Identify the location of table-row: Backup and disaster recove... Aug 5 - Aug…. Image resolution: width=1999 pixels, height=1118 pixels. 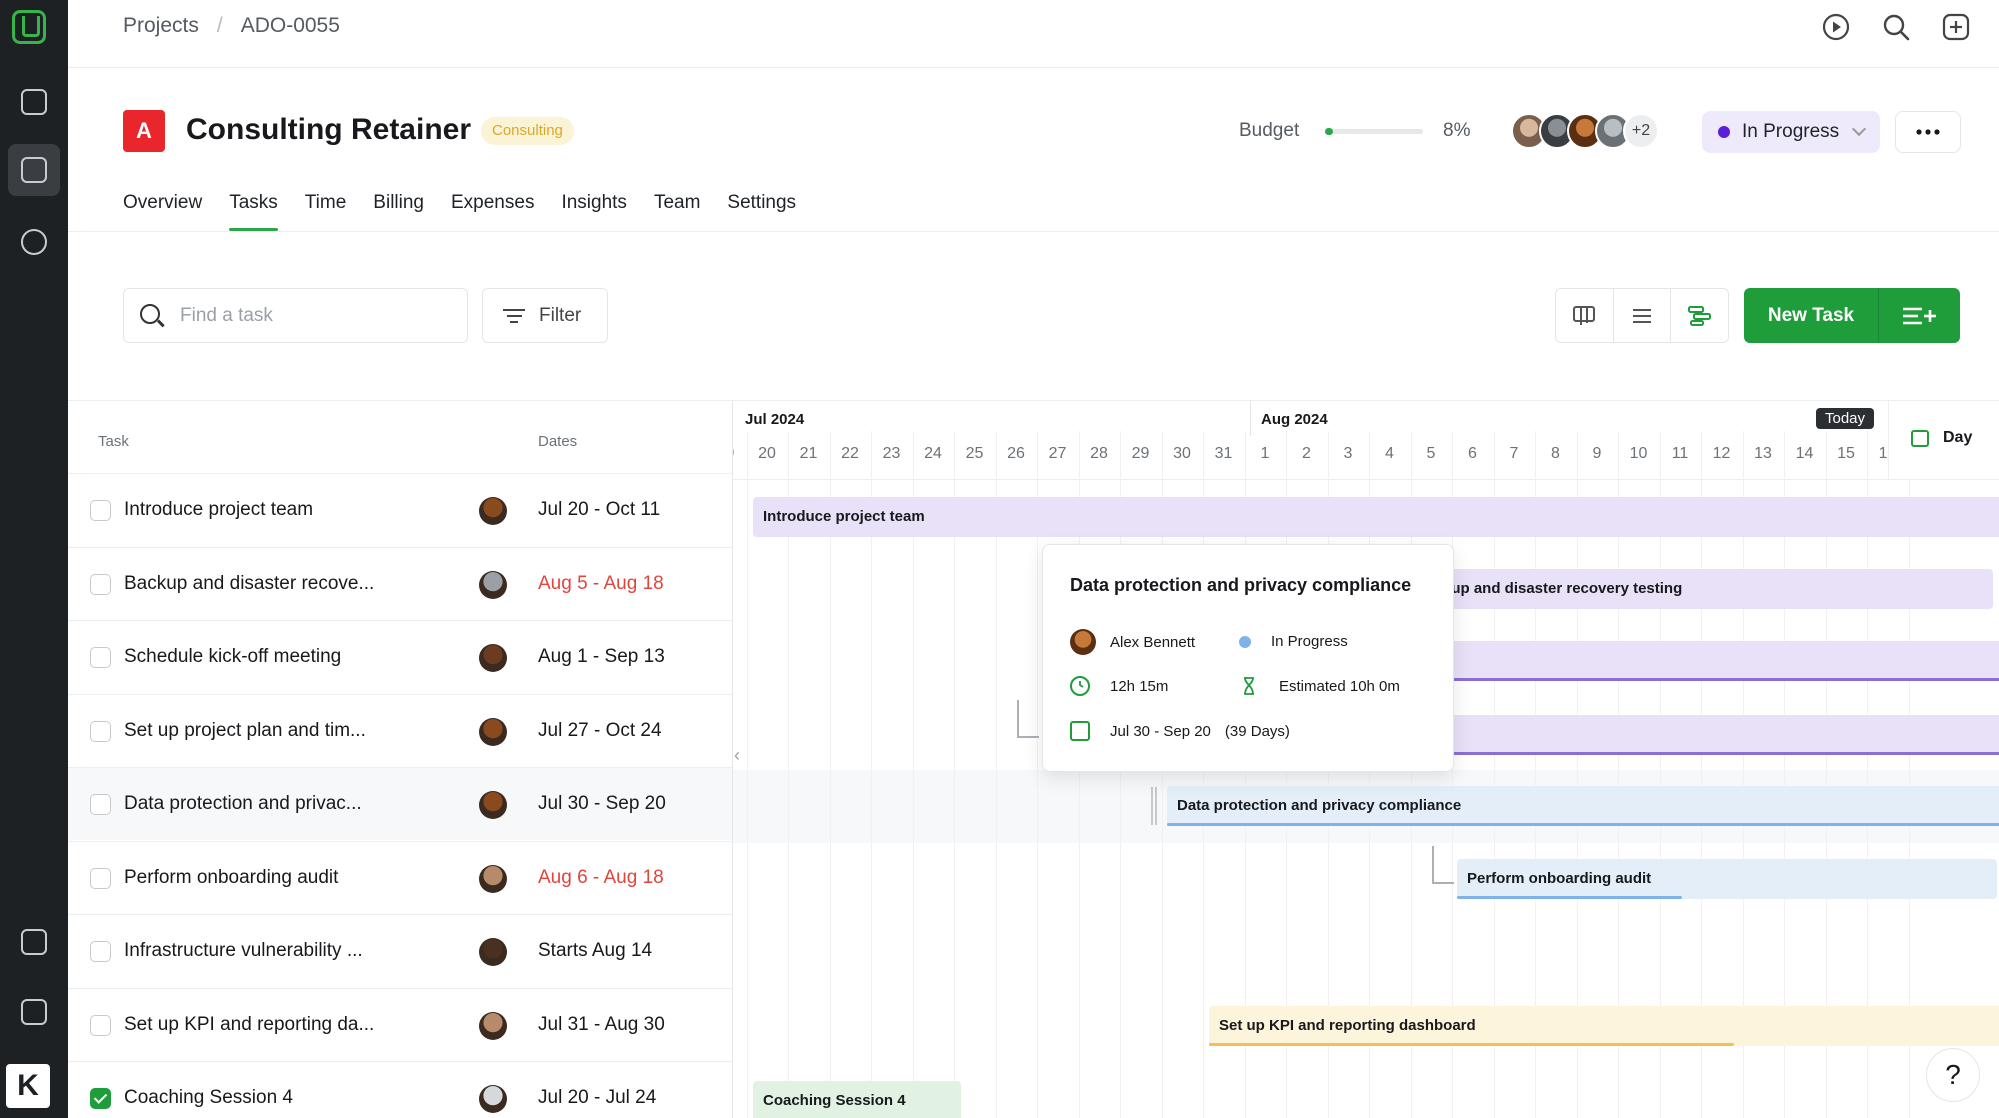
(400, 583).